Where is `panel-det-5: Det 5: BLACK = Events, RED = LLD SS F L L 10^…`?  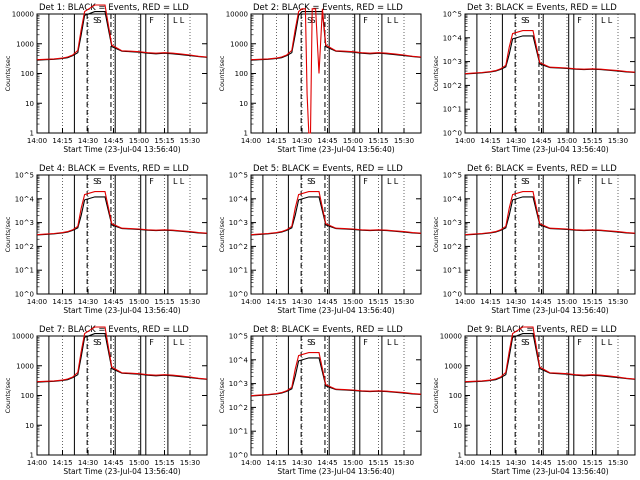
panel-det-5: Det 5: BLACK = Events, RED = LLD SS F L L 10^… is located at coordinates (320, 239).